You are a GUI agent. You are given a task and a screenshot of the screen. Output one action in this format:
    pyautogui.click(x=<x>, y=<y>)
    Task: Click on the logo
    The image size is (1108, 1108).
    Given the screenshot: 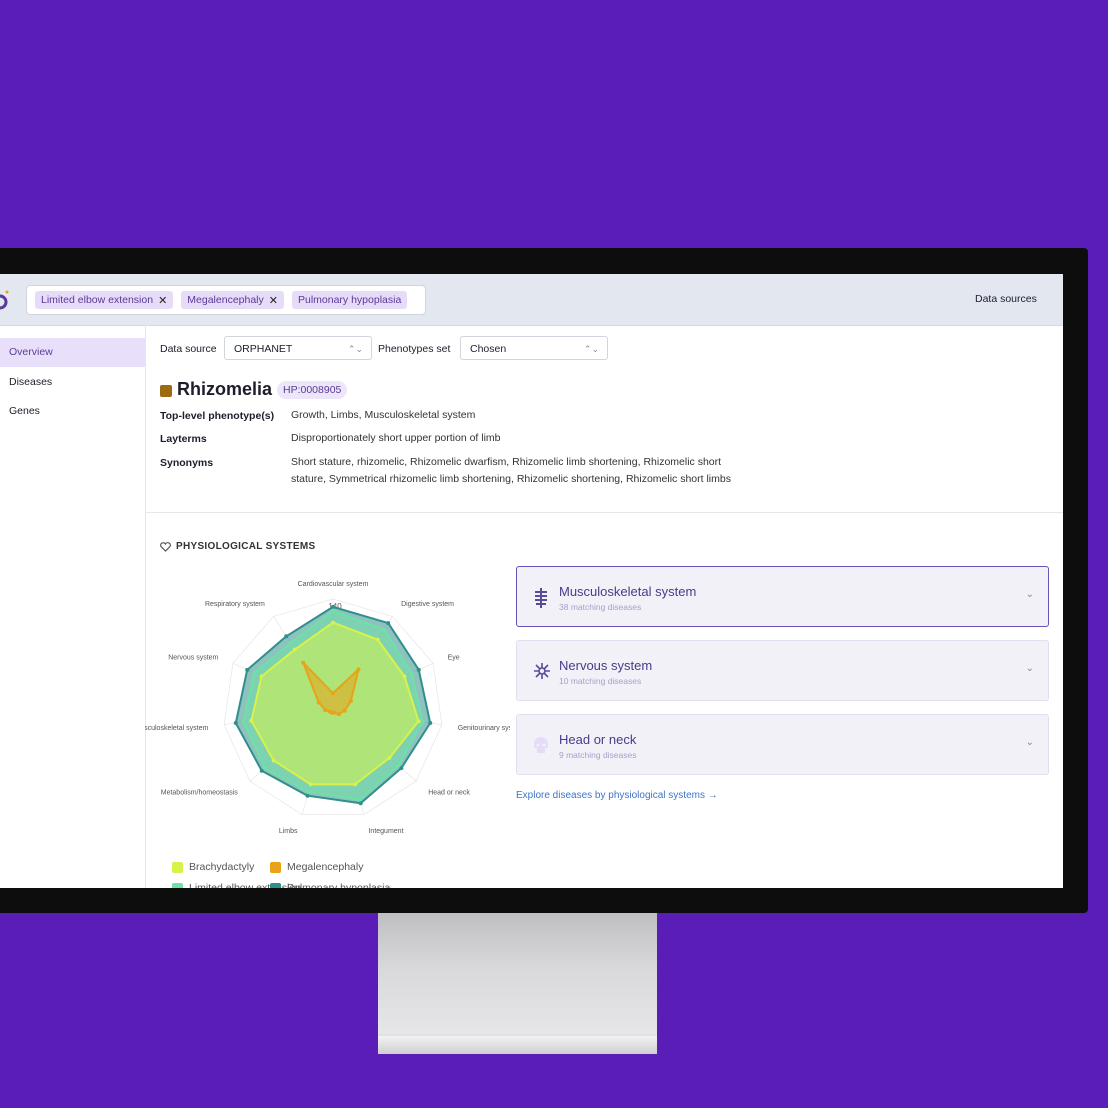 What is the action you would take?
    pyautogui.click(x=4, y=300)
    